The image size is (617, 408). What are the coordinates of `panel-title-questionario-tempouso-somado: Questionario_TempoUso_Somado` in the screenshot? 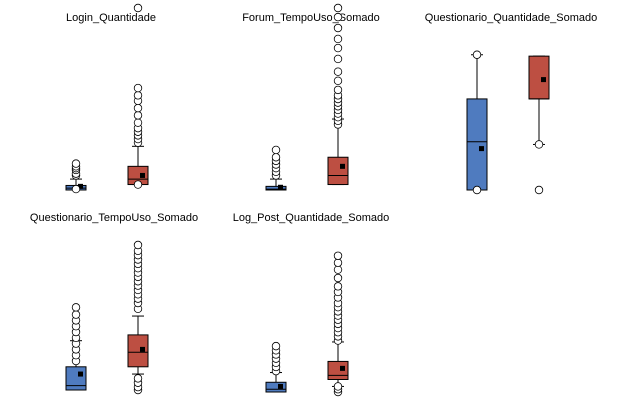 It's located at (114, 218).